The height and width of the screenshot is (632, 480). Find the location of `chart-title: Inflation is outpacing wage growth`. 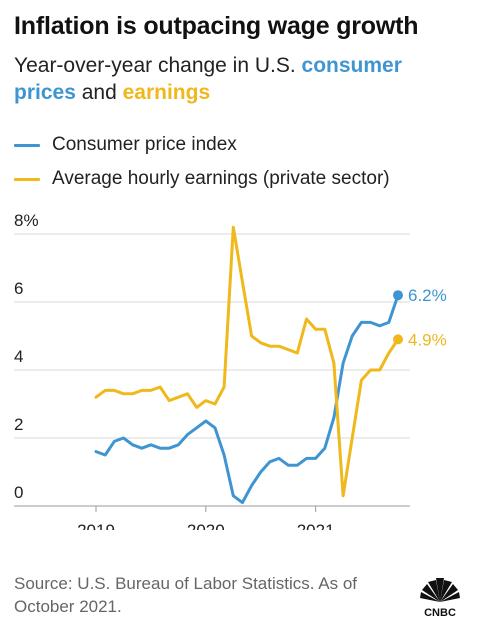

chart-title: Inflation is outpacing wage growth is located at coordinates (216, 26).